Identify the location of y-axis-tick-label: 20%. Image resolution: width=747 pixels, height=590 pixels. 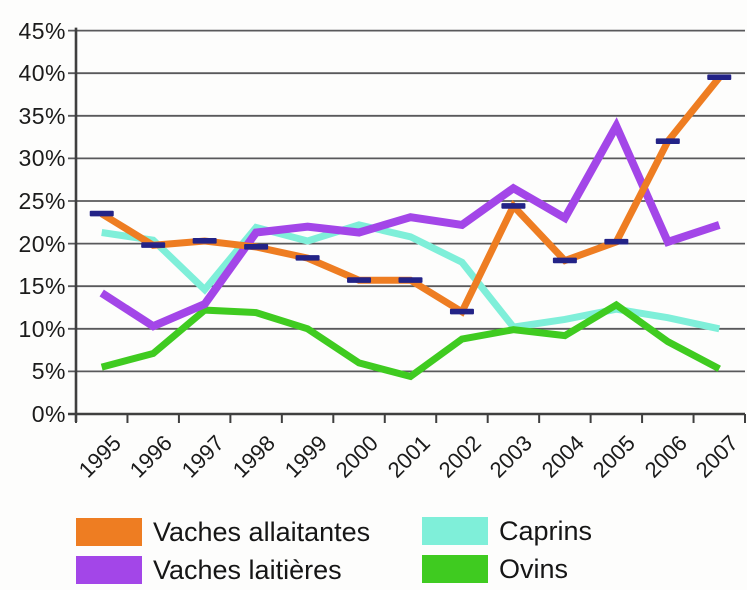
(42, 243).